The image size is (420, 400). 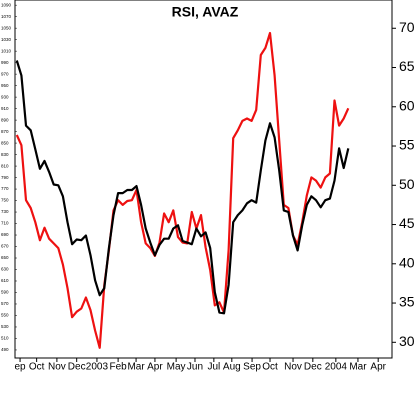 I want to click on y2-tick-label: 730, so click(x=5, y=211).